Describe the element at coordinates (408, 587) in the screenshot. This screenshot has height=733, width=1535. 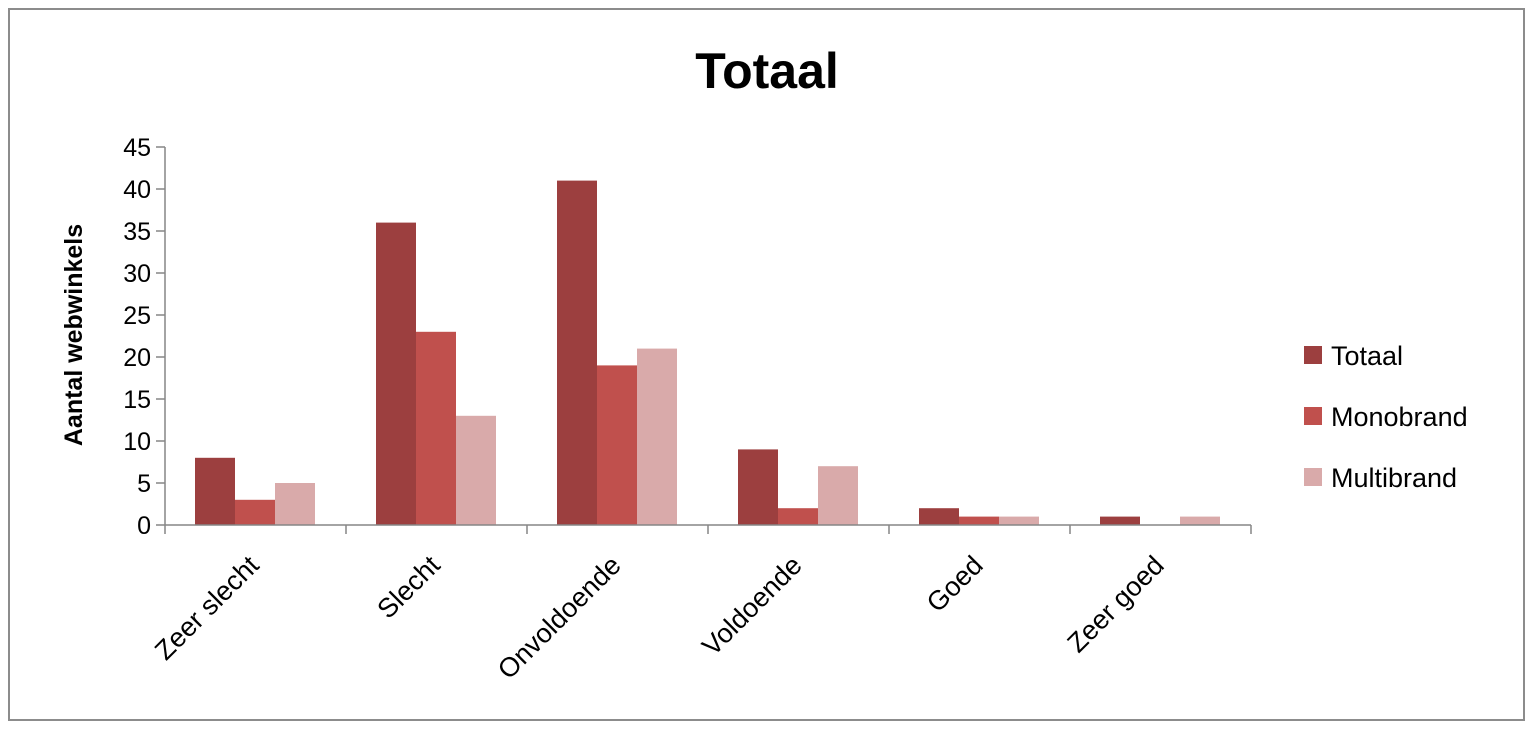
I see `x-tick-label: Slecht` at that location.